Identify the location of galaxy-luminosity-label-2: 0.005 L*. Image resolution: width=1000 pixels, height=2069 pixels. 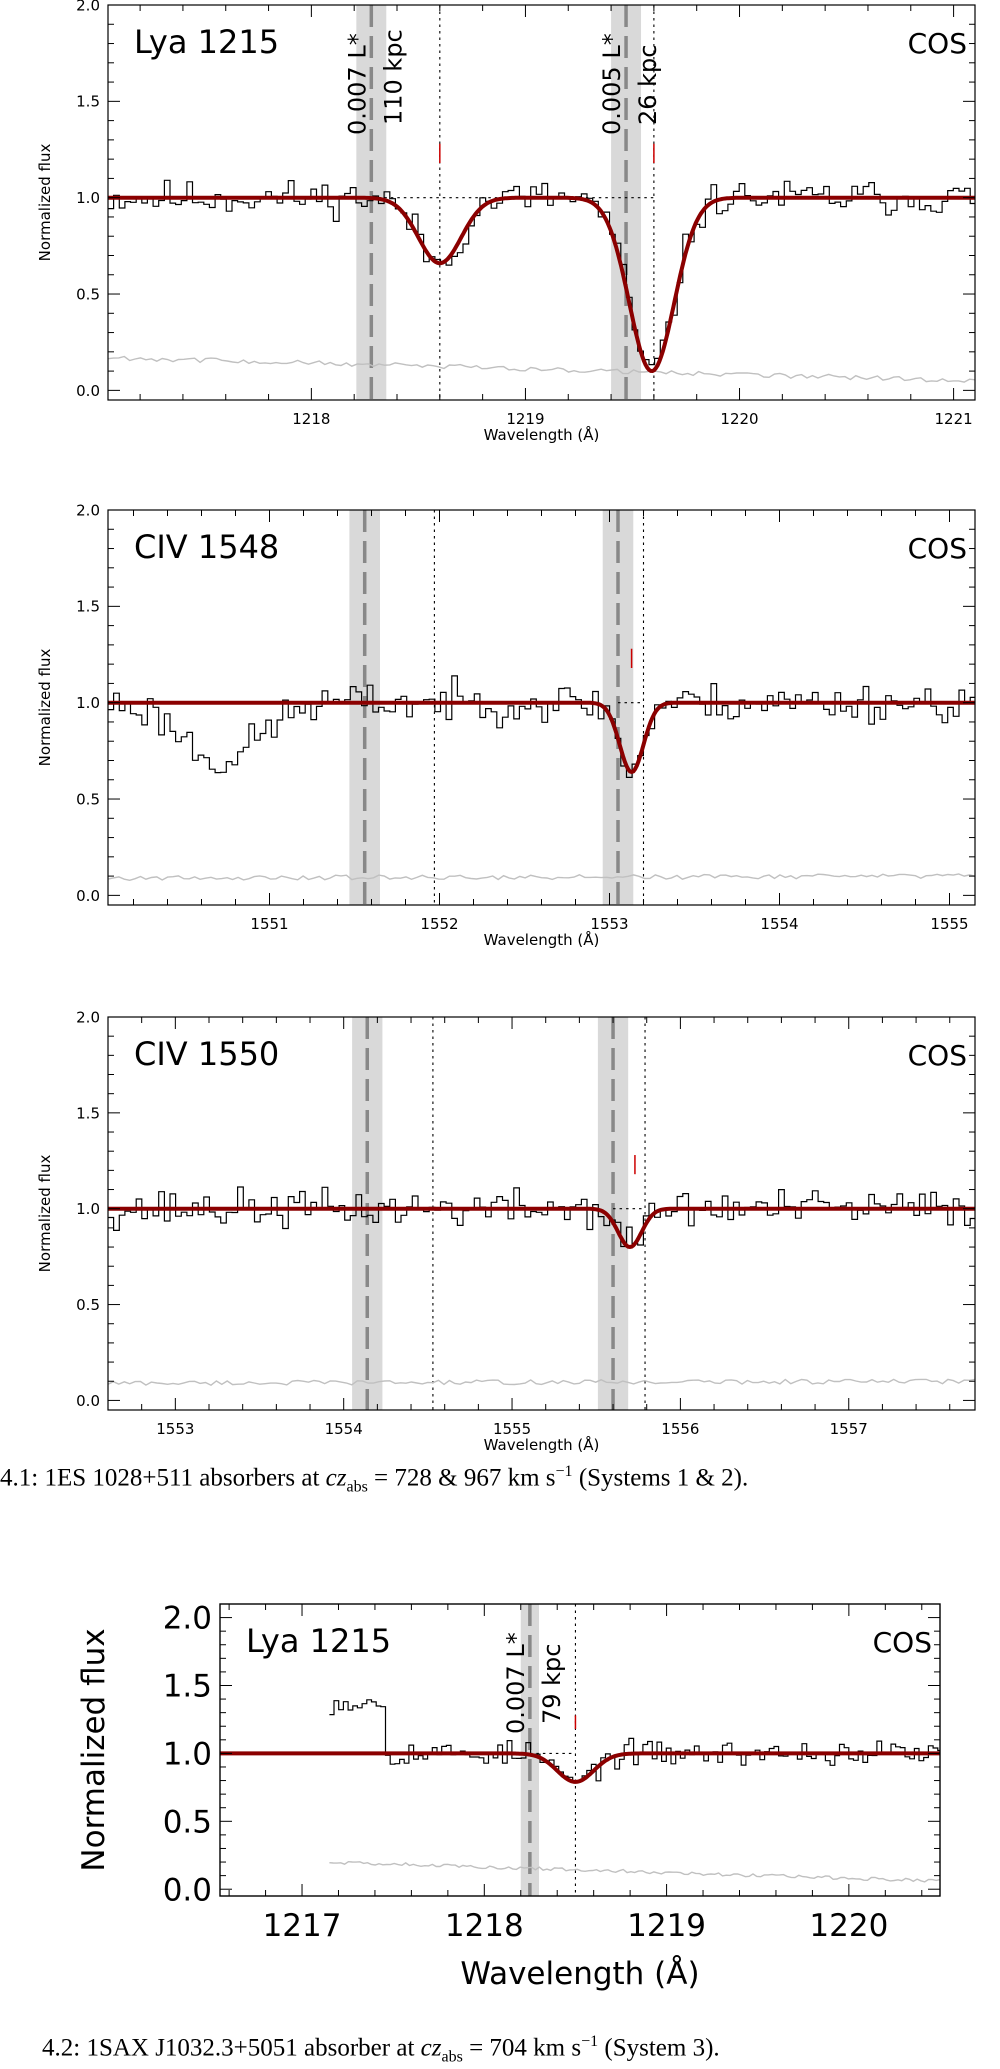
(612, 84).